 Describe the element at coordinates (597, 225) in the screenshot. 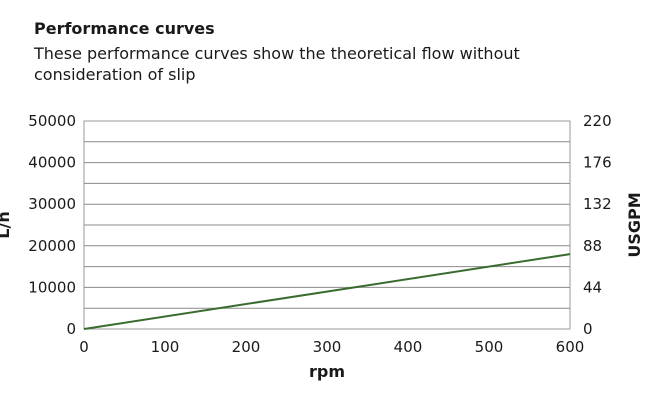

I see `y2-tick-labels: 0 44 88 132 176 220` at that location.